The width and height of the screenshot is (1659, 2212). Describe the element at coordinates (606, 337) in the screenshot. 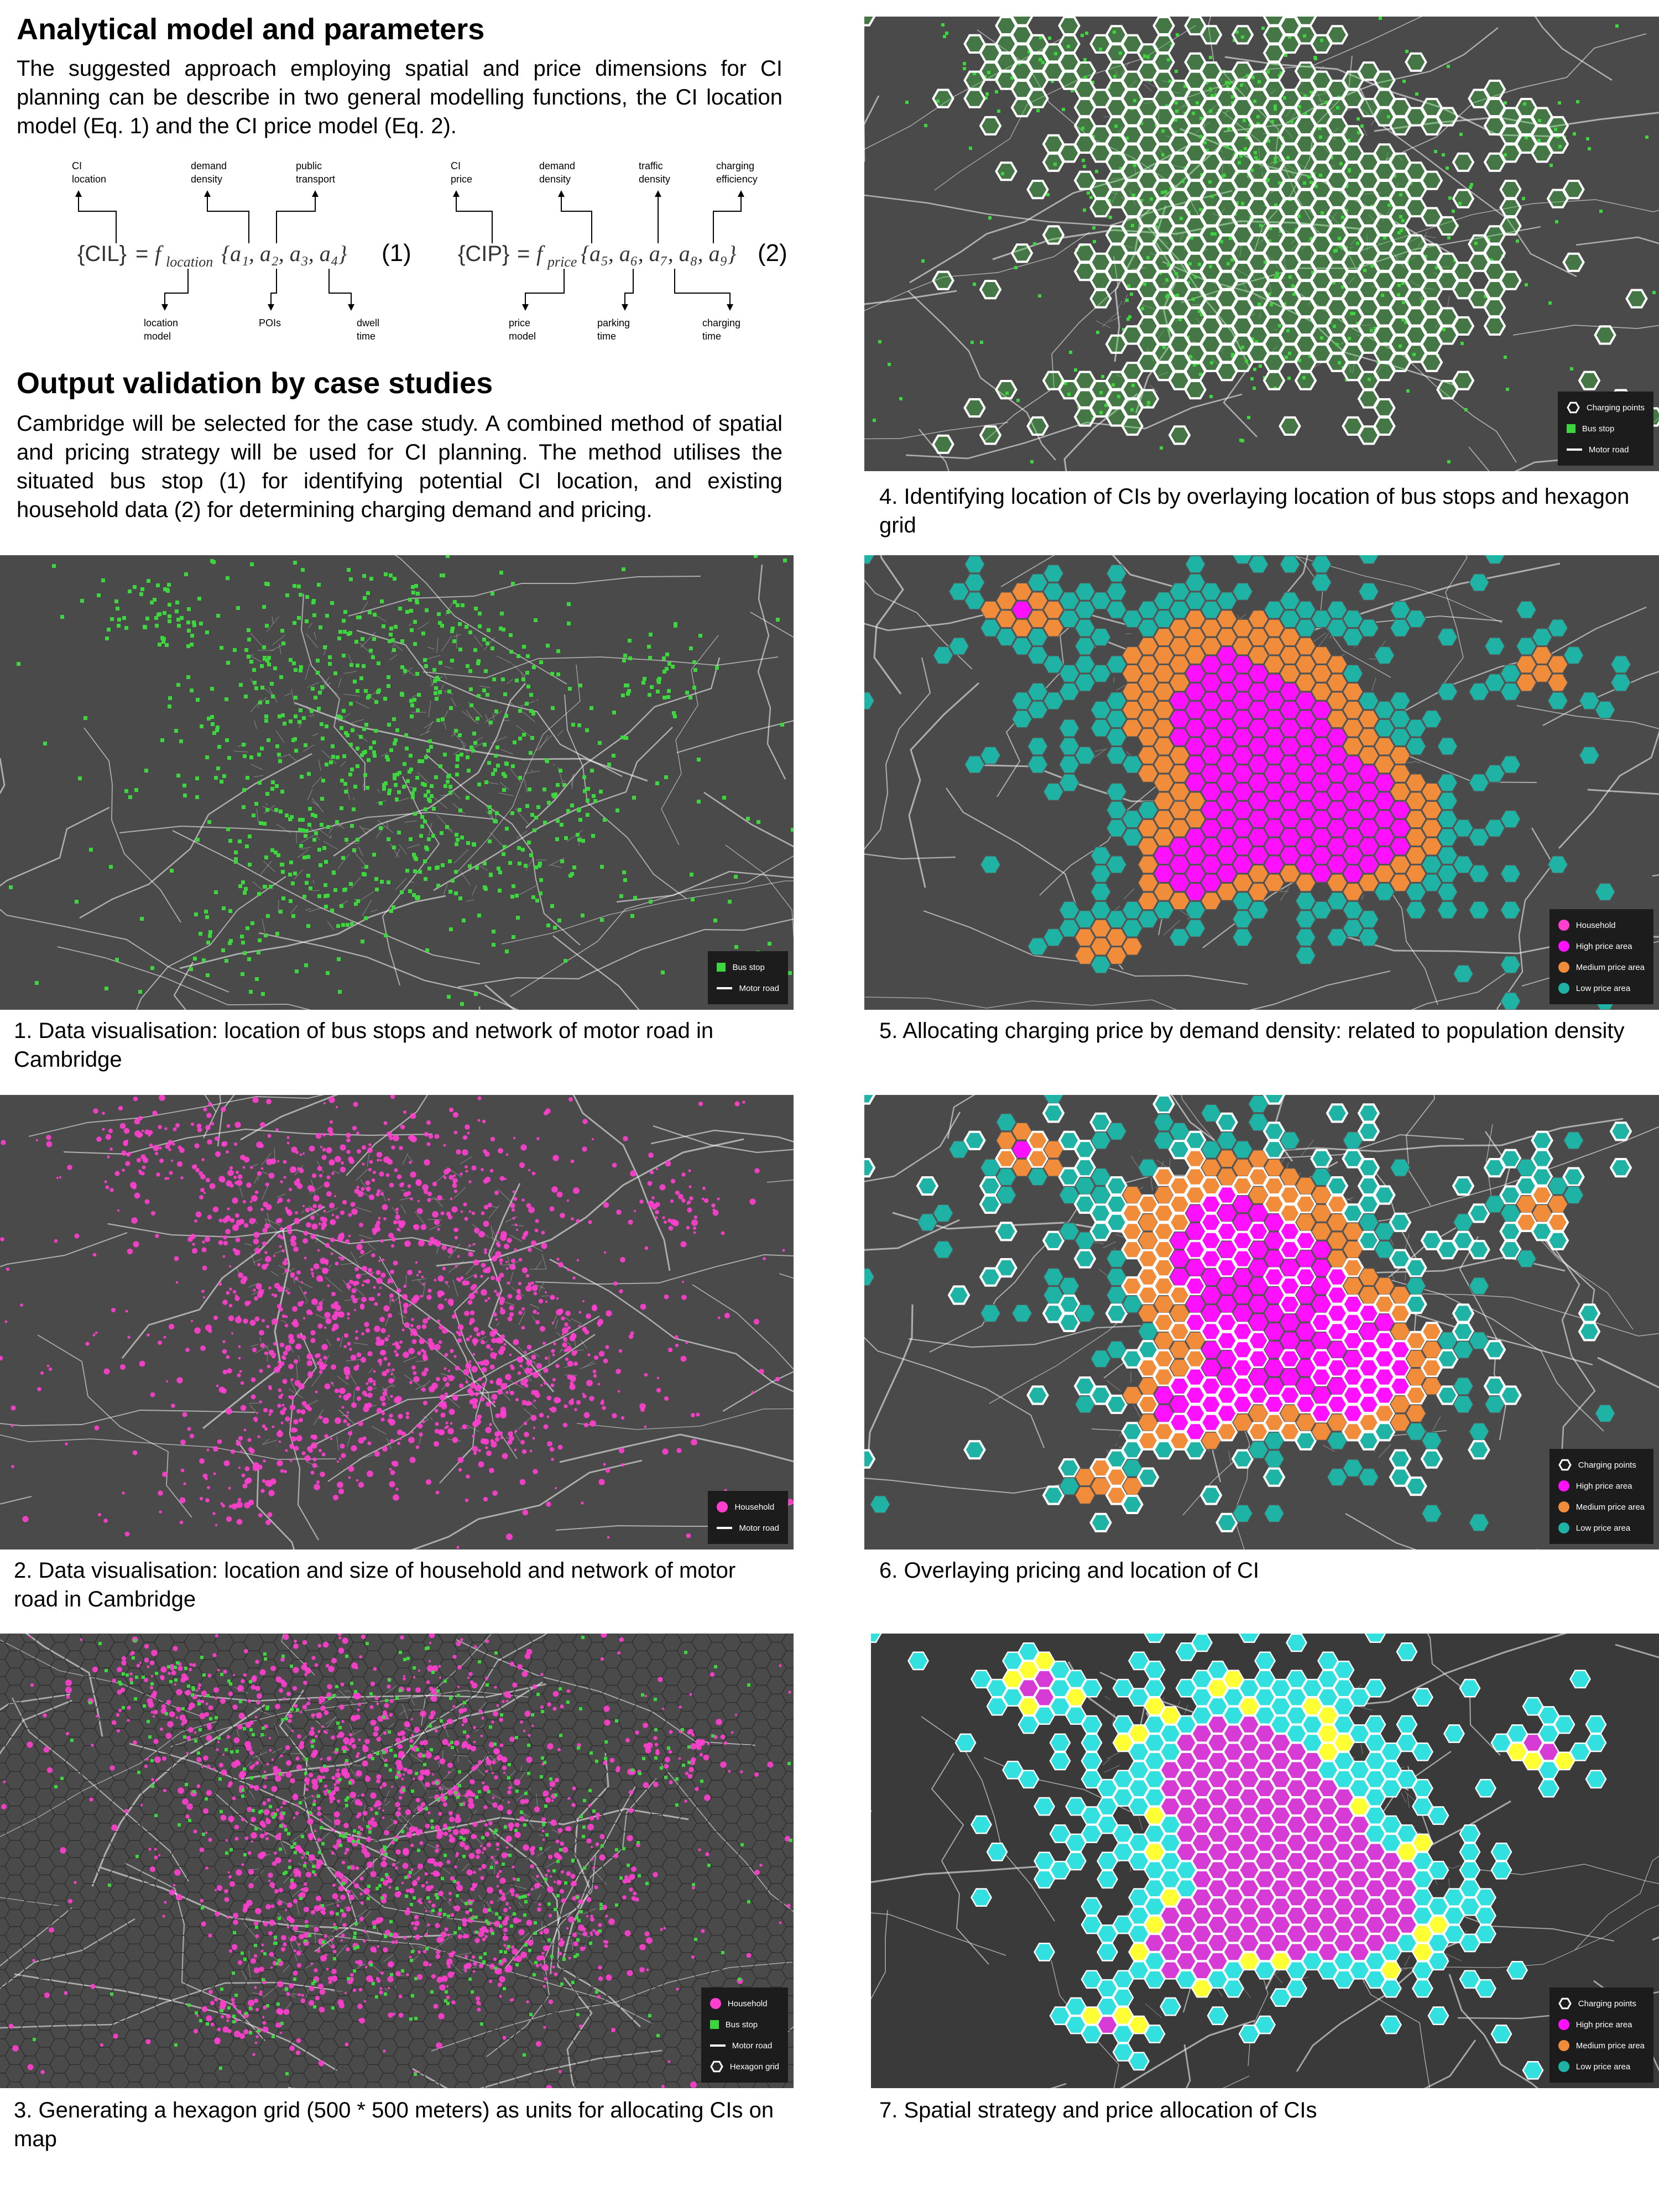

I see `svg-text: time` at that location.